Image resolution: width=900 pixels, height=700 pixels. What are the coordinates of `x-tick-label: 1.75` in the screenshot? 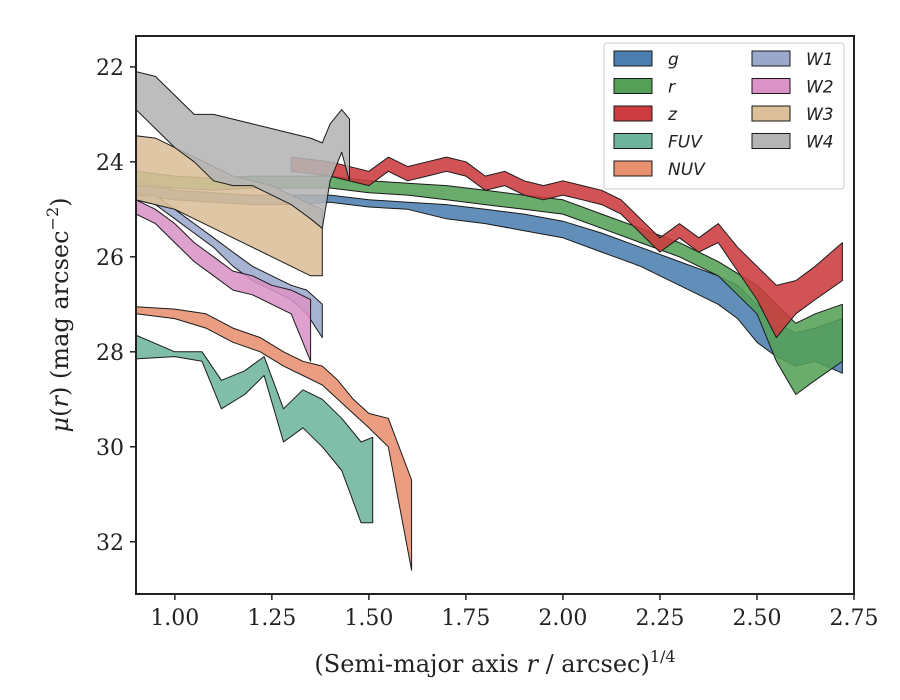 It's located at (465, 618).